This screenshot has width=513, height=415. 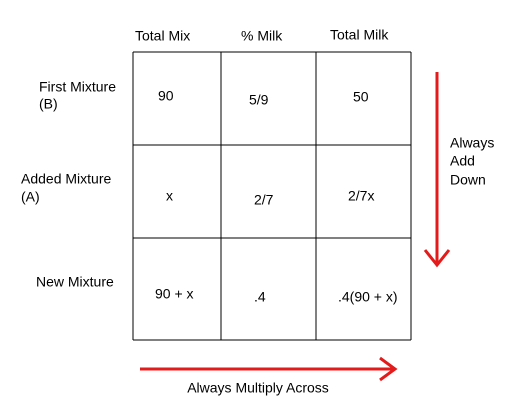 What do you see at coordinates (169, 196) in the screenshot?
I see `cell: x` at bounding box center [169, 196].